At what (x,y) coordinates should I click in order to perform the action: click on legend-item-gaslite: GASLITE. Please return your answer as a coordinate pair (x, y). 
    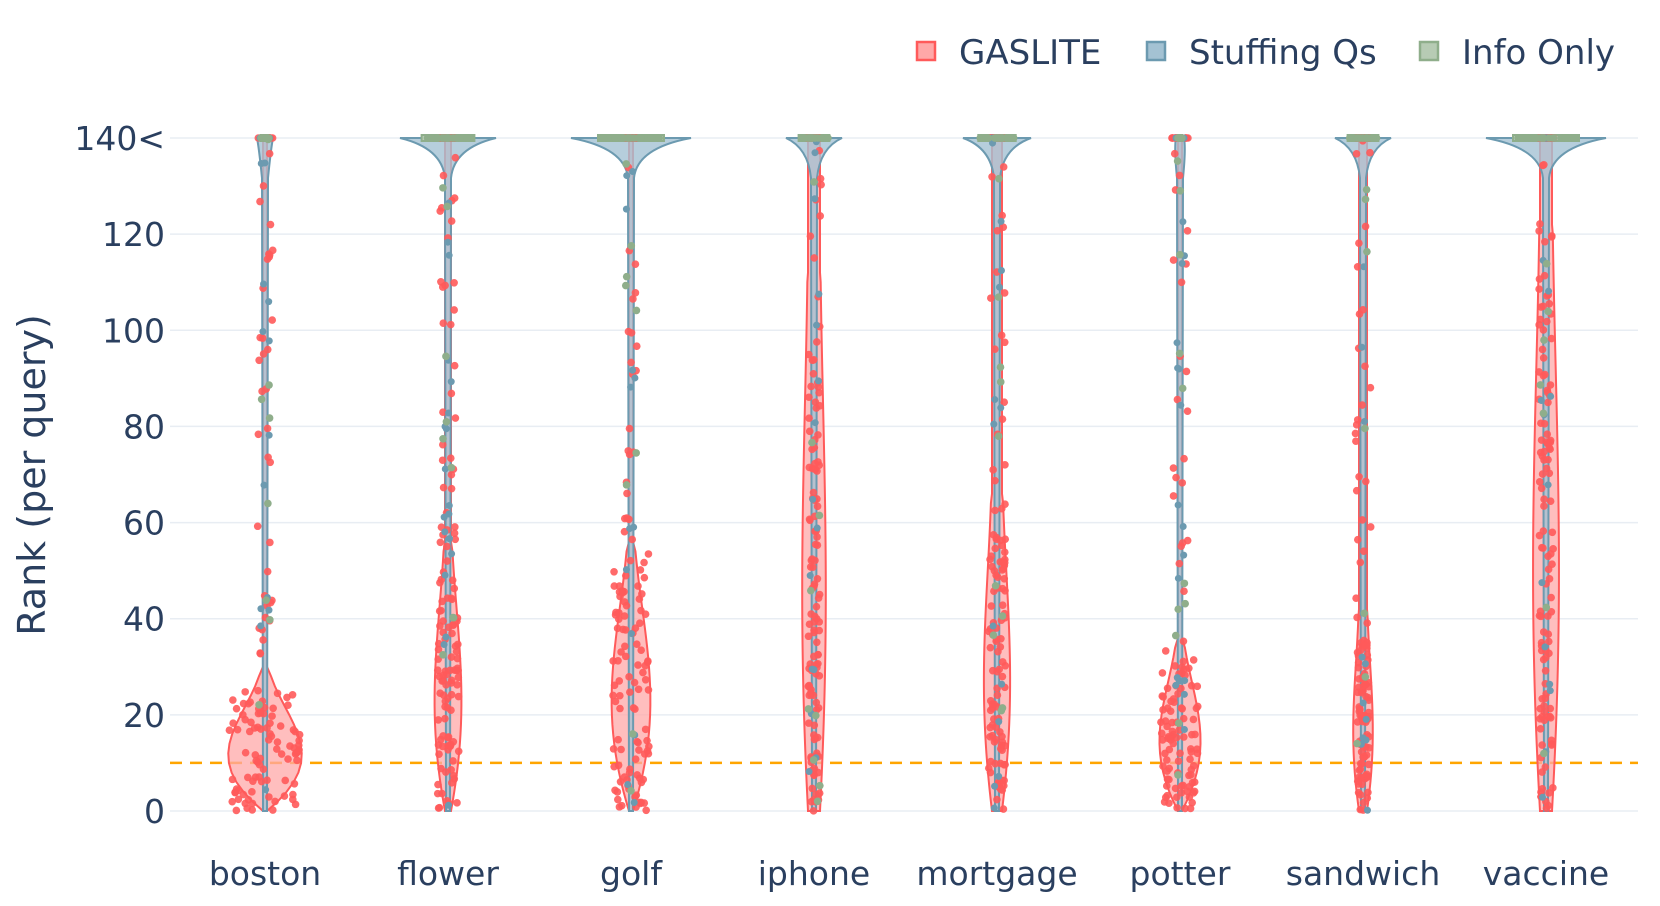
    Looking at the image, I should click on (1008, 53).